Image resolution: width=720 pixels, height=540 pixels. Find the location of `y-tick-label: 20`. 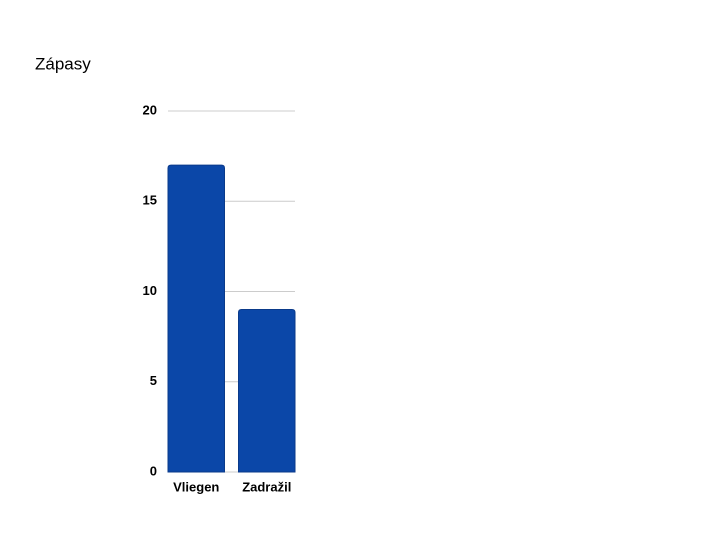

y-tick-label: 20 is located at coordinates (150, 109).